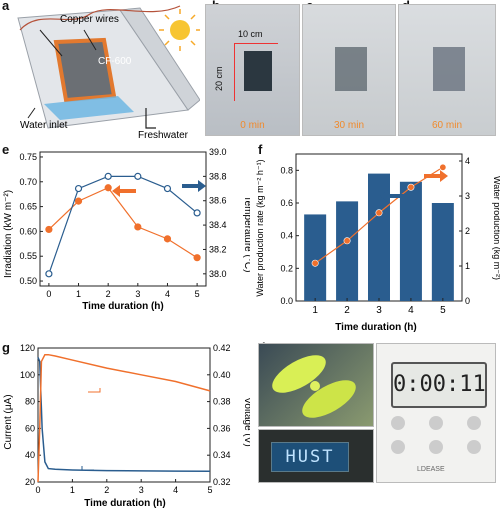 The image size is (500, 513). Describe the element at coordinates (437, 436) in the screenshot. I see `timer-buttons` at that location.